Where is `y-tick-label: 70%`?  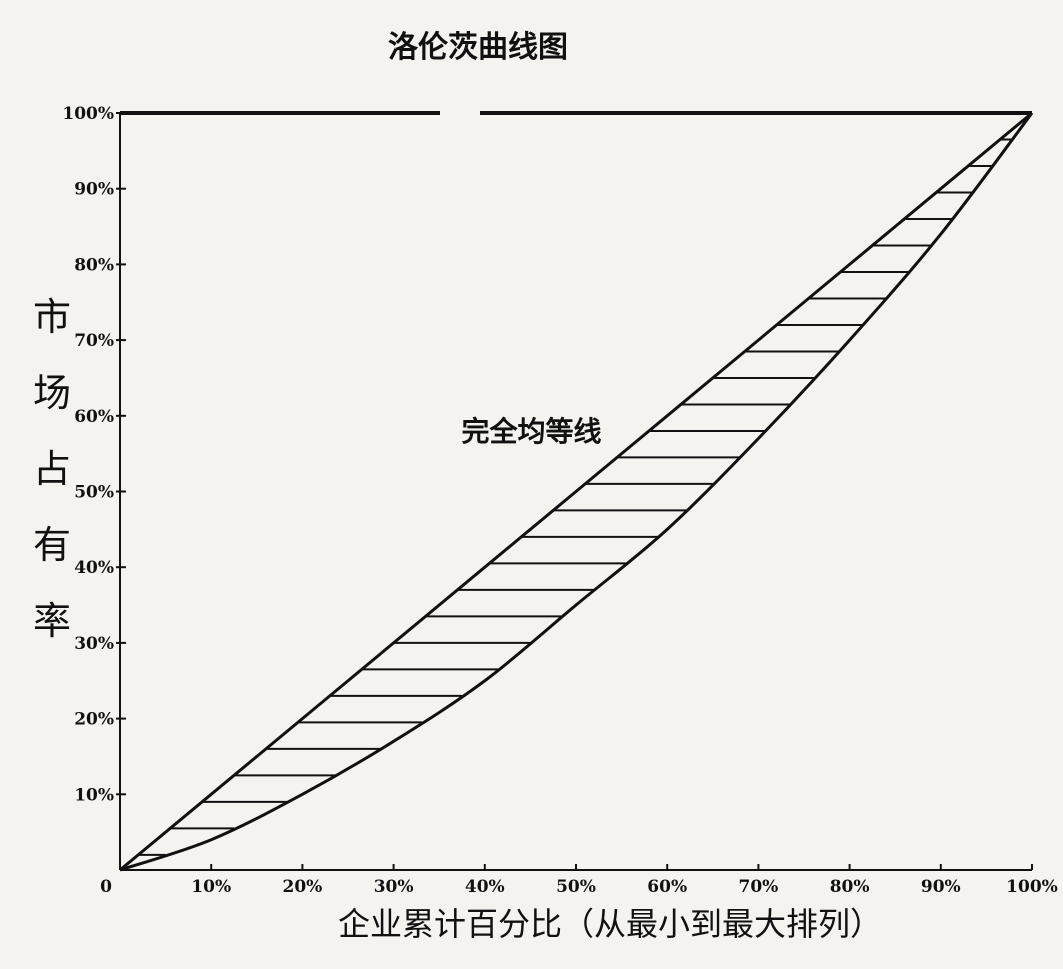 y-tick-label: 70% is located at coordinates (94, 341).